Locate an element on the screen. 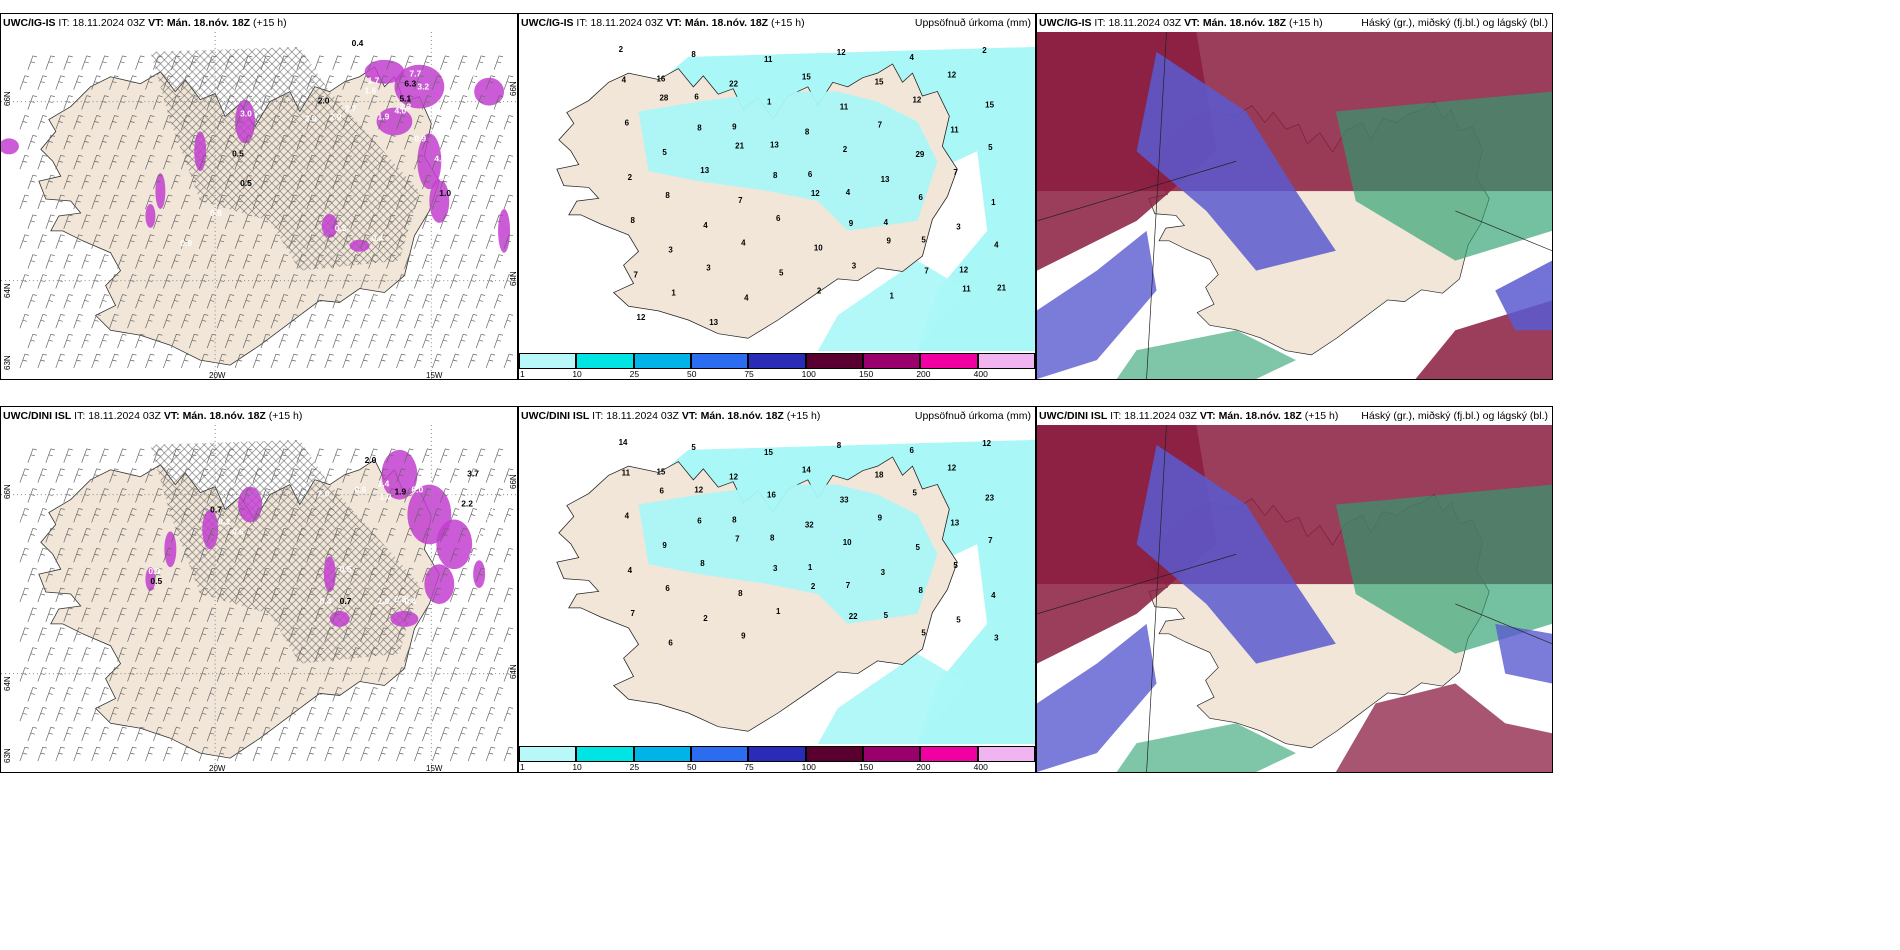 This screenshot has width=1900, height=950. precip-amount-label: 33 is located at coordinates (844, 500).